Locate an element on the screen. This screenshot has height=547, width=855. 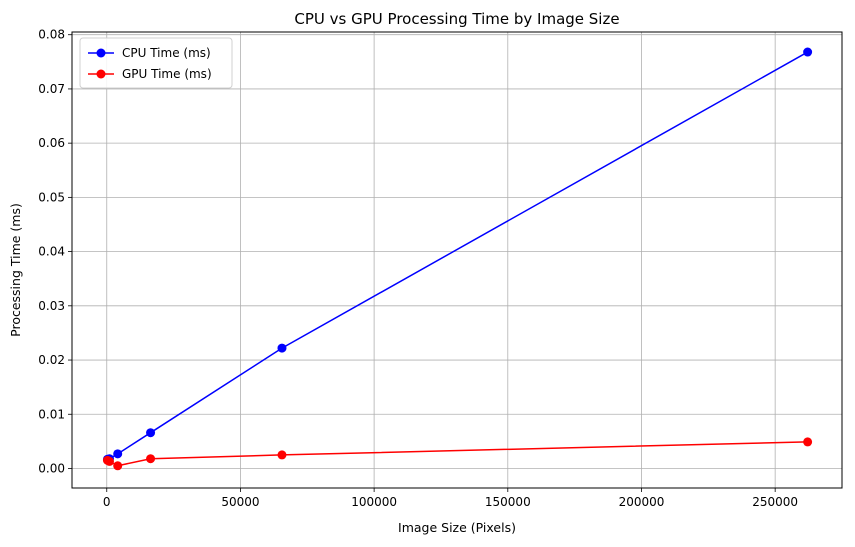
y-tick-label: 0.01 is located at coordinates (51, 414).